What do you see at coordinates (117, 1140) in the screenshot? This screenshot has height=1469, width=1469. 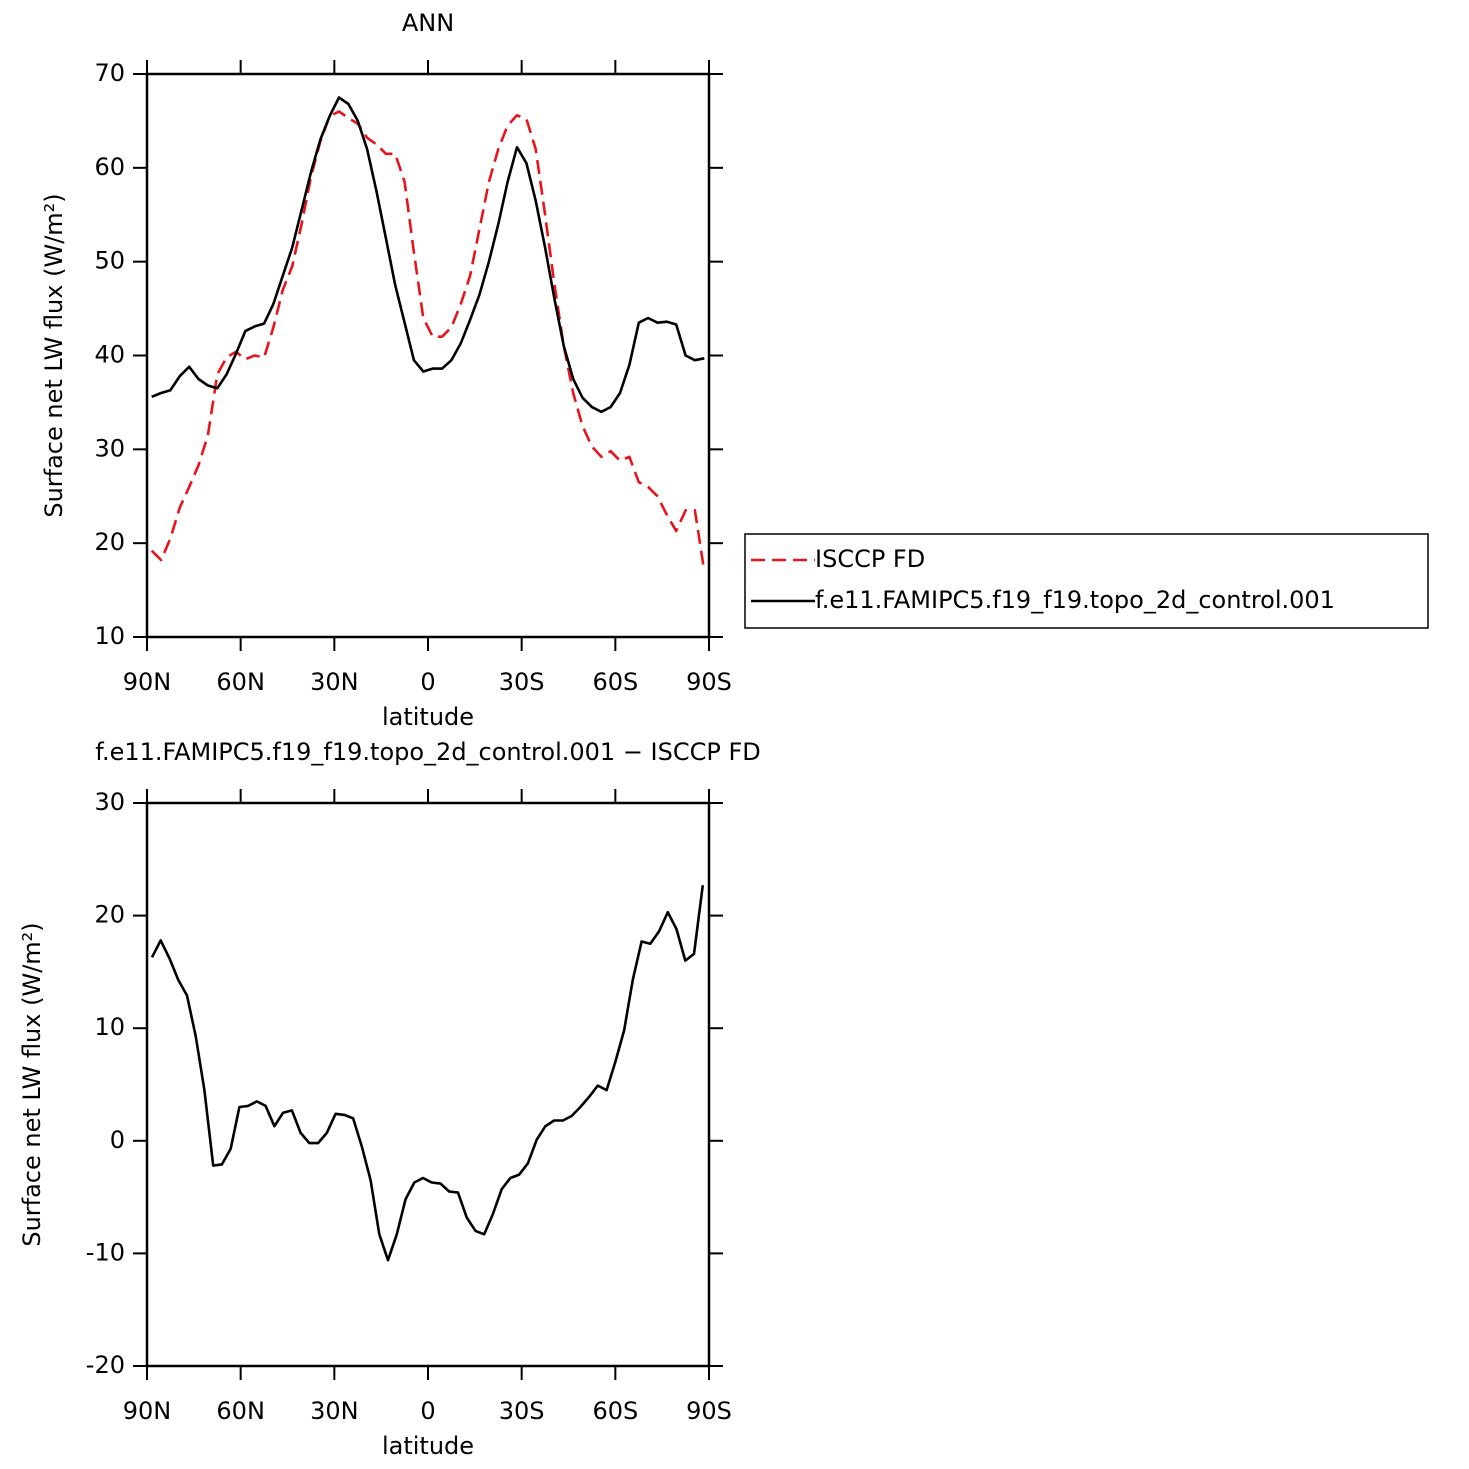 I see `y-tick-label: 0` at bounding box center [117, 1140].